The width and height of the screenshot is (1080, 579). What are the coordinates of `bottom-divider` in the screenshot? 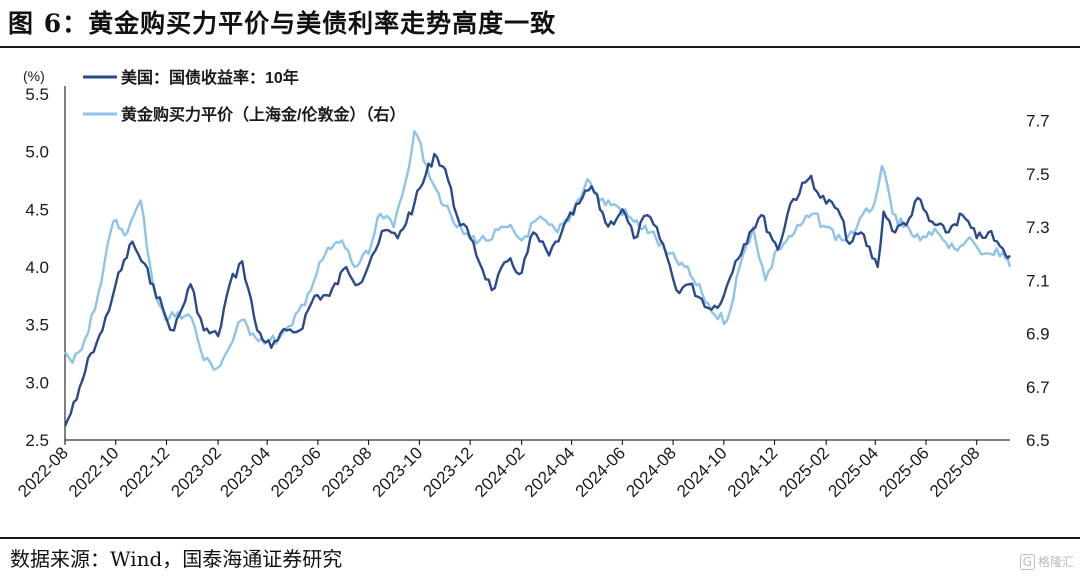 It's located at (540, 538).